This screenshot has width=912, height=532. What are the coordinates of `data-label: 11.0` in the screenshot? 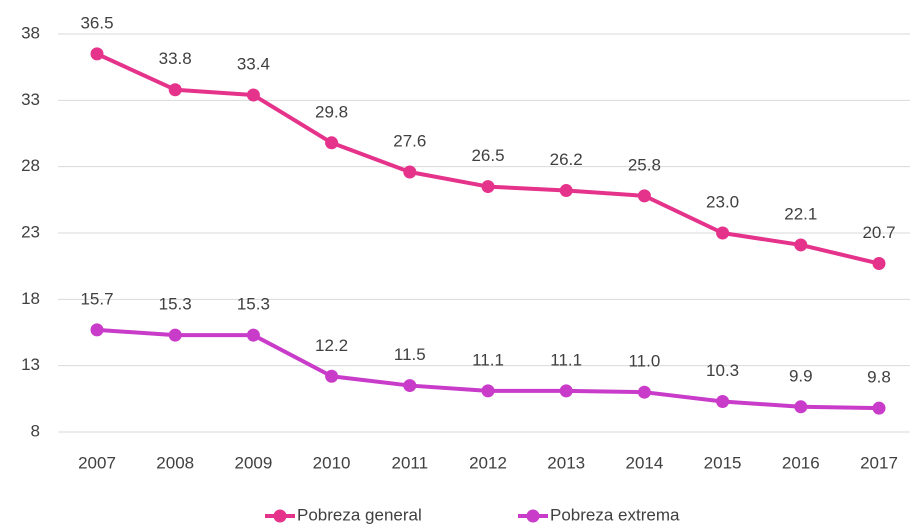 It's located at (644, 361).